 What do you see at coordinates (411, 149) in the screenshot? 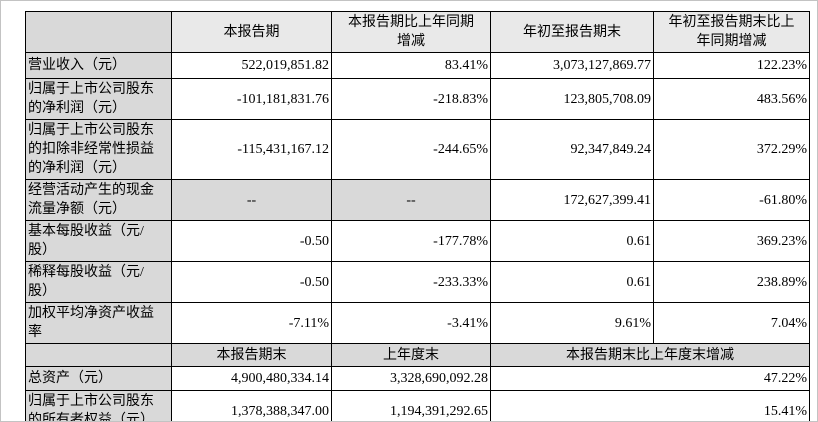
I see `value-current-period-yoy: -244.65%` at bounding box center [411, 149].